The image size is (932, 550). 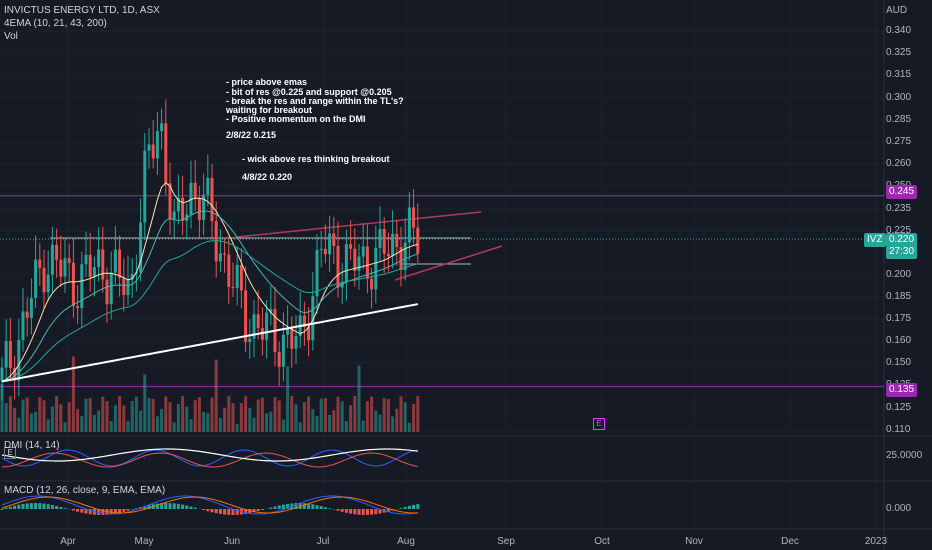 I want to click on time-tick-label: Nov, so click(x=694, y=541).